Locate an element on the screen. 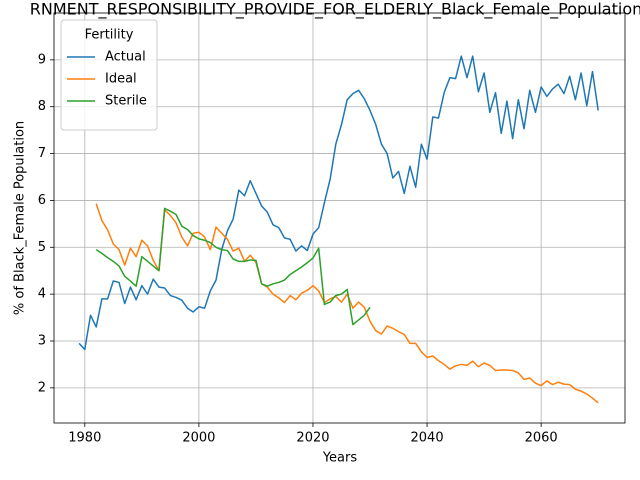  legend-title: Fertility is located at coordinates (109, 35).